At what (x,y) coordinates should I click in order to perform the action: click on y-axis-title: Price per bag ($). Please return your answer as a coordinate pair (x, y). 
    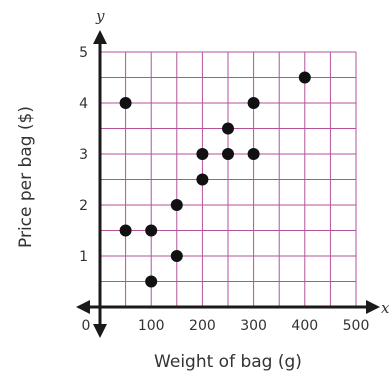
    Looking at the image, I should click on (26, 177).